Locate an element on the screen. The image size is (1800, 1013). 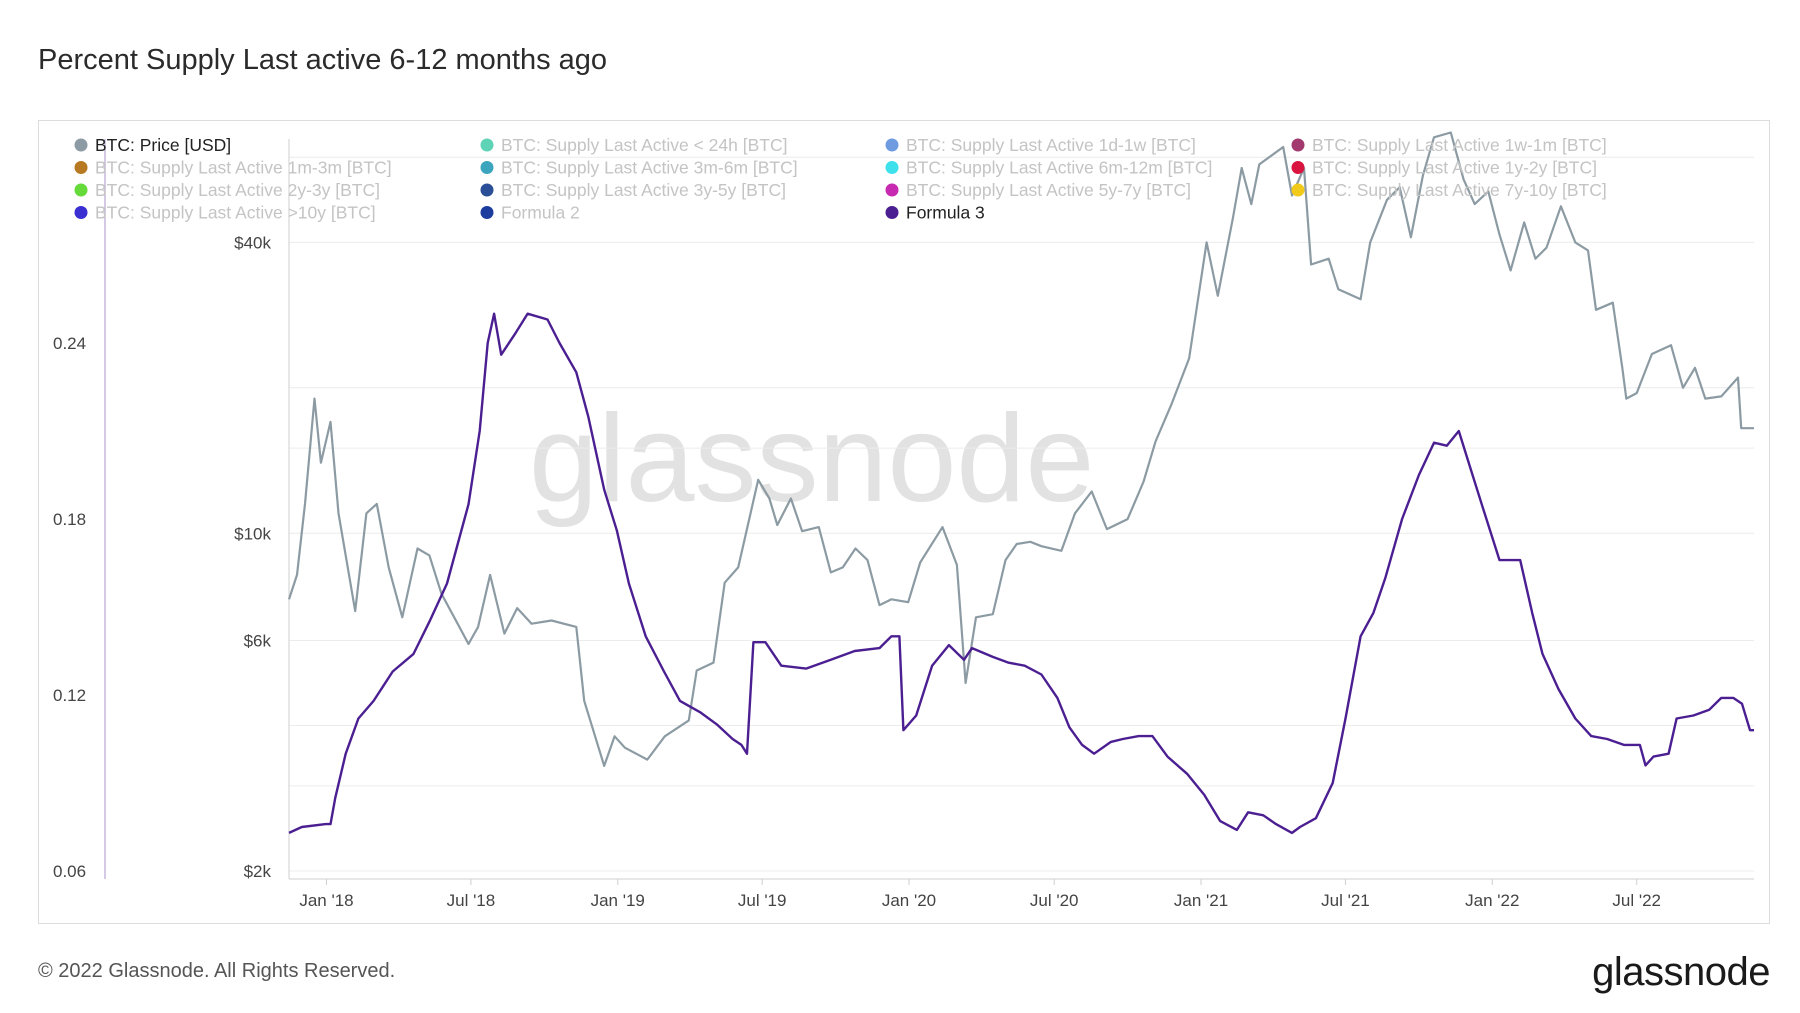
legend-item: BTC: Supply Last Active 3m-6m [BTC] is located at coordinates (639, 168).